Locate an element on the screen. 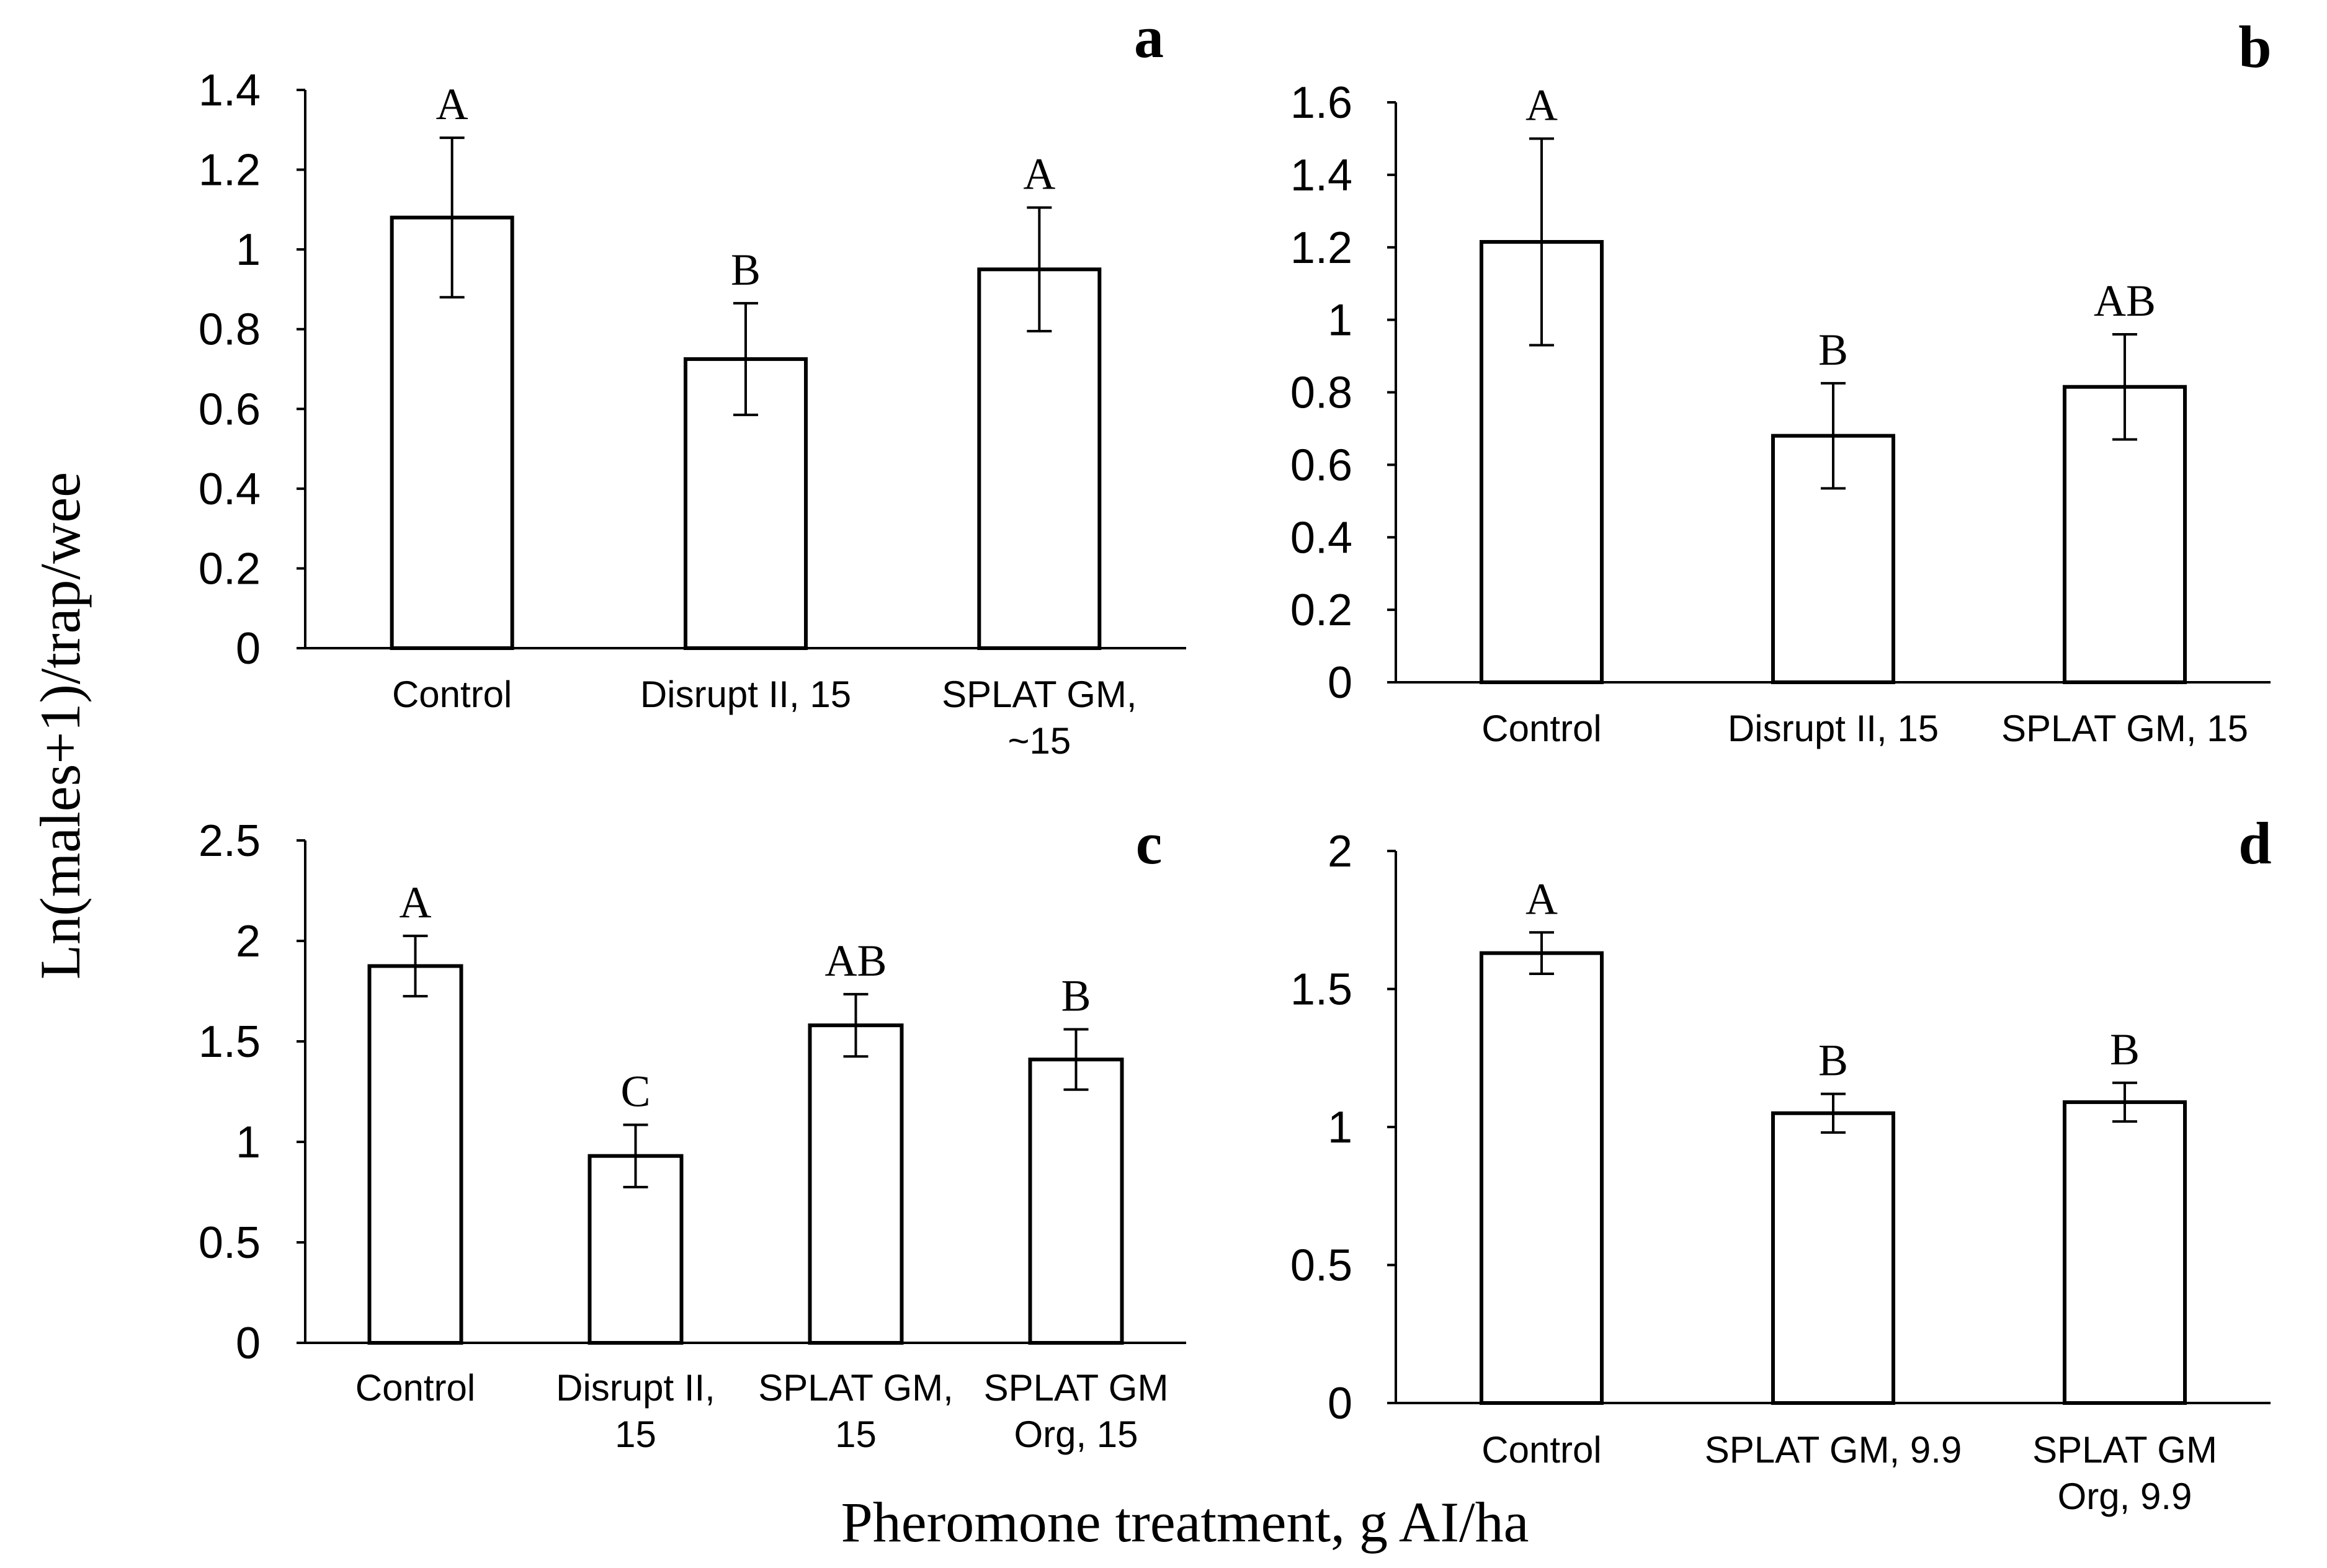 The image size is (2327, 1568). y-axis-title: Ln(males+1)/trap/wee is located at coordinates (60, 725).